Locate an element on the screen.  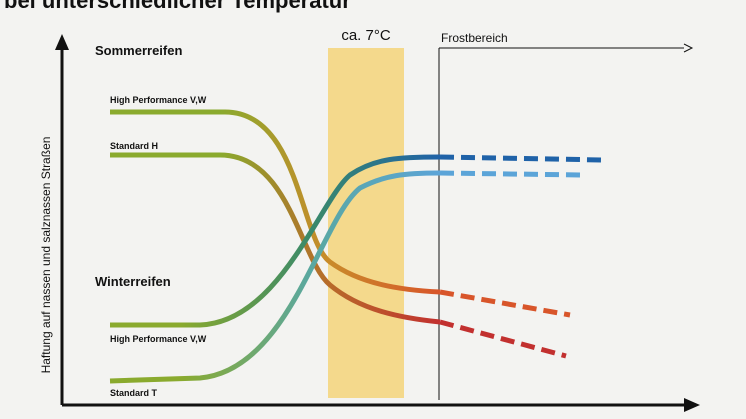
group-label: Sommerreifen is located at coordinates (138, 50).